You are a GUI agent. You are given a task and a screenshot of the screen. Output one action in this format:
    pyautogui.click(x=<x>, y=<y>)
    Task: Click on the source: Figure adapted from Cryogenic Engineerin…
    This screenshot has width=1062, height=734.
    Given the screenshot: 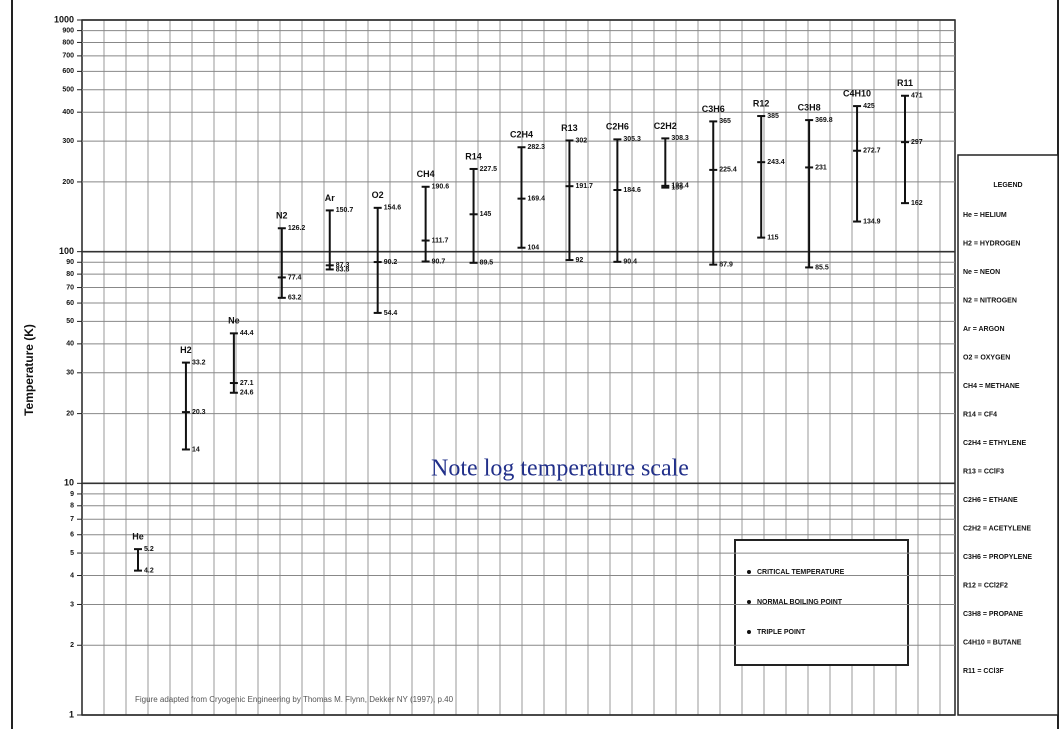 What is the action you would take?
    pyautogui.click(x=294, y=699)
    